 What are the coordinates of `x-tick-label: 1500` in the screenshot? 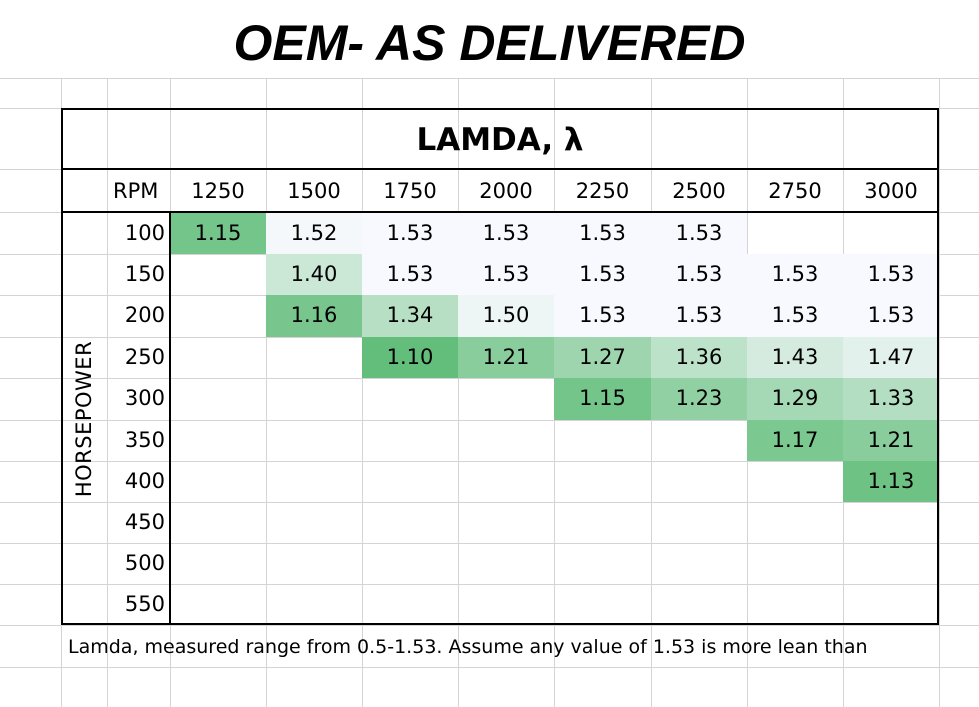 It's located at (314, 191).